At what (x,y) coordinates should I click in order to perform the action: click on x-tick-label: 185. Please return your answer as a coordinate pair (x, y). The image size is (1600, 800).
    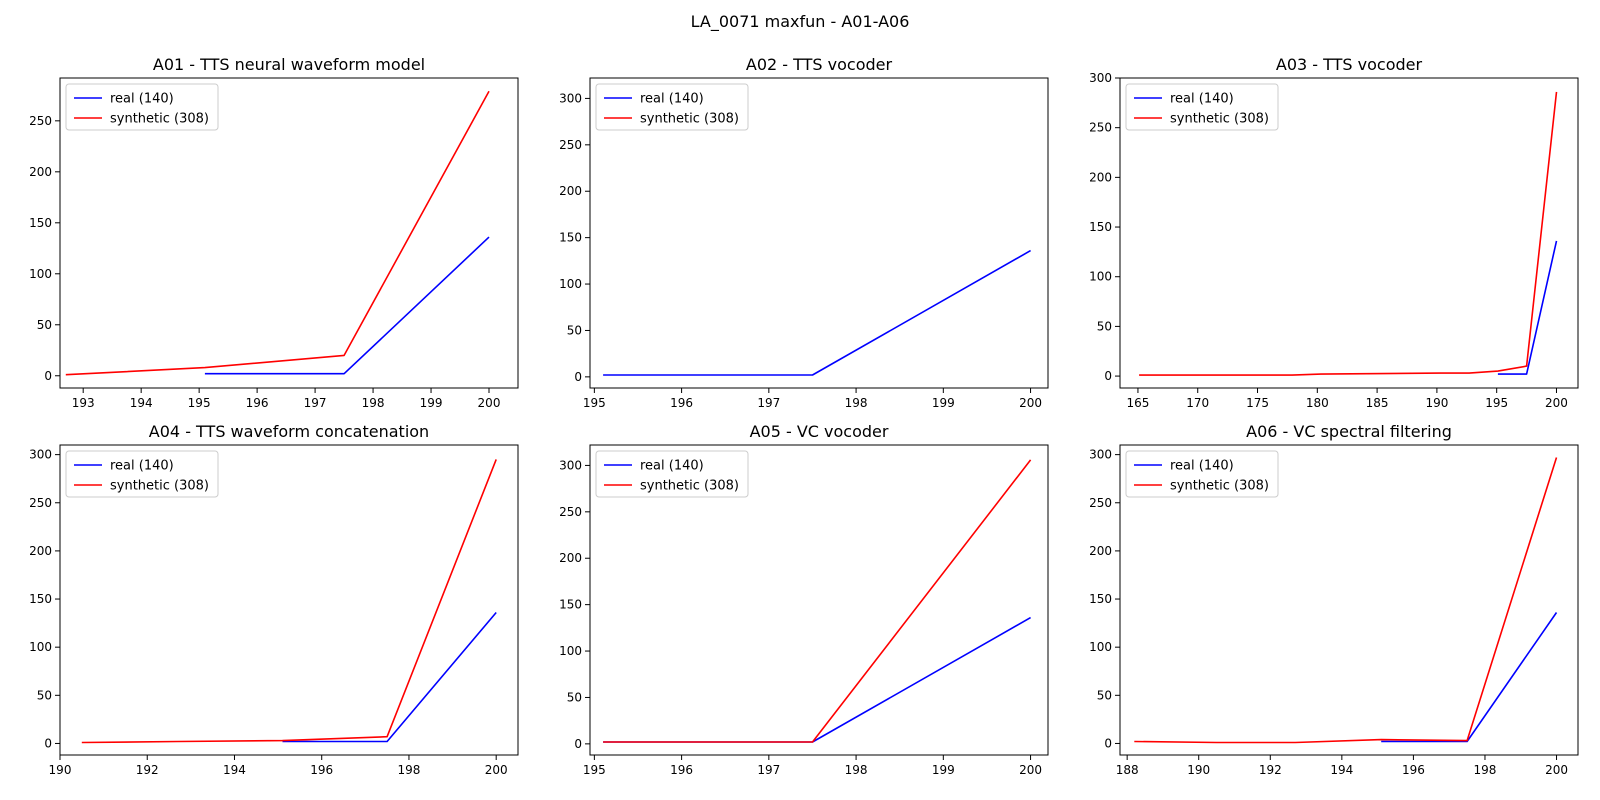
    Looking at the image, I should click on (1377, 403).